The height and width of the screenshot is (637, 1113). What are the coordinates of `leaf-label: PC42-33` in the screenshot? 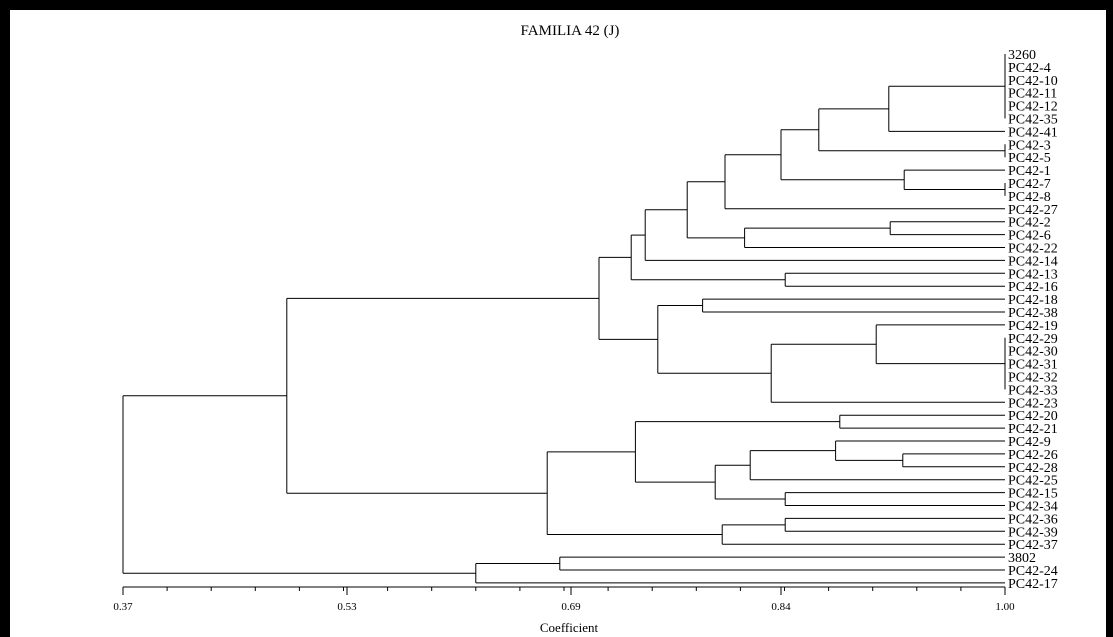 It's located at (1033, 390).